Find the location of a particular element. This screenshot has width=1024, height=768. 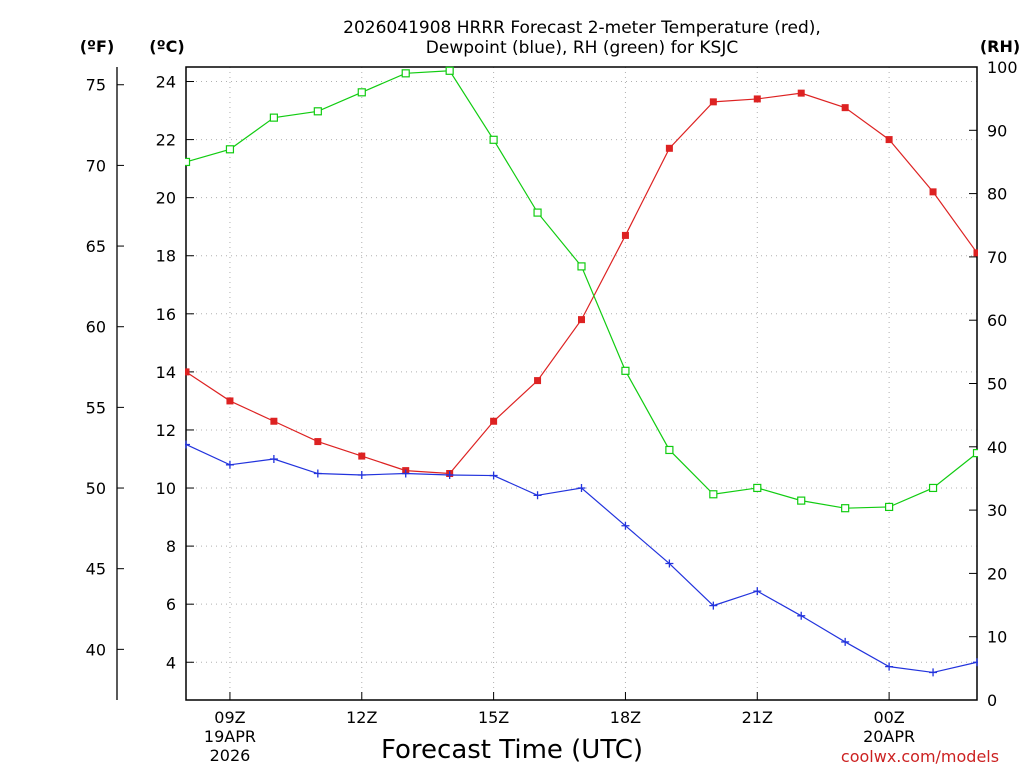

x-tick-label: 00Z is located at coordinates (888, 717).